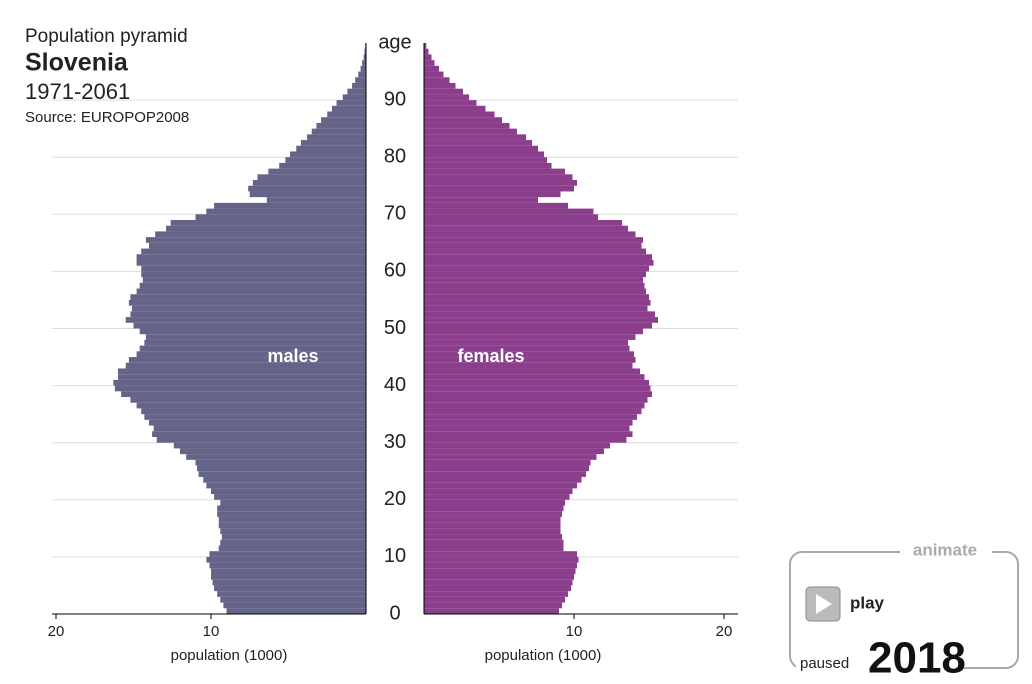  I want to click on y-axis-label: age, so click(394, 42).